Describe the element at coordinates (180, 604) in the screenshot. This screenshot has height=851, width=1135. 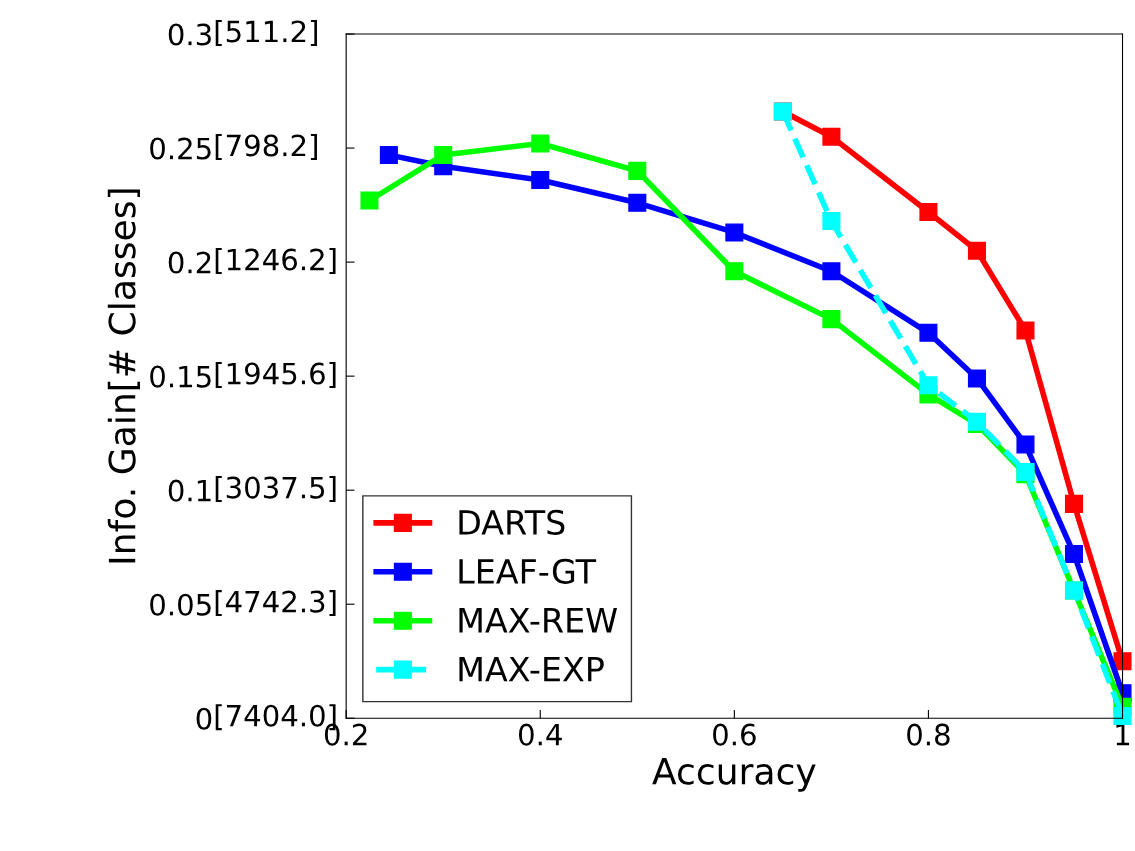
I see `y-tick-label: 0.05` at that location.